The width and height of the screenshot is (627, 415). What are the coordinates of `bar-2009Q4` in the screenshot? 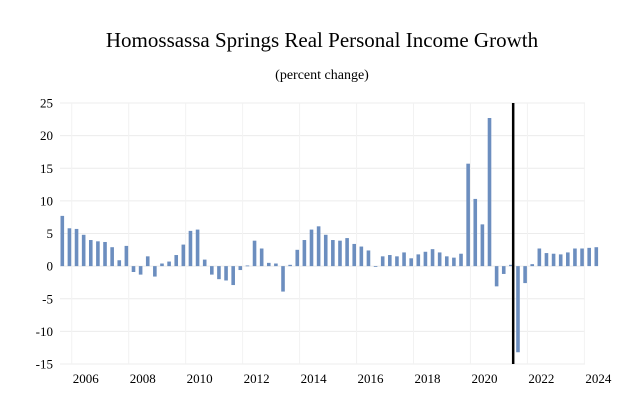 It's located at (183, 255).